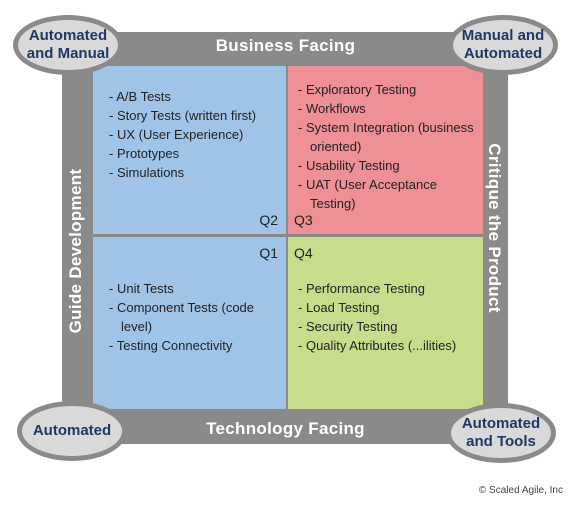 The height and width of the screenshot is (506, 571). I want to click on corner-oval-manual-and-automated: Manual and Automated, so click(503, 45).